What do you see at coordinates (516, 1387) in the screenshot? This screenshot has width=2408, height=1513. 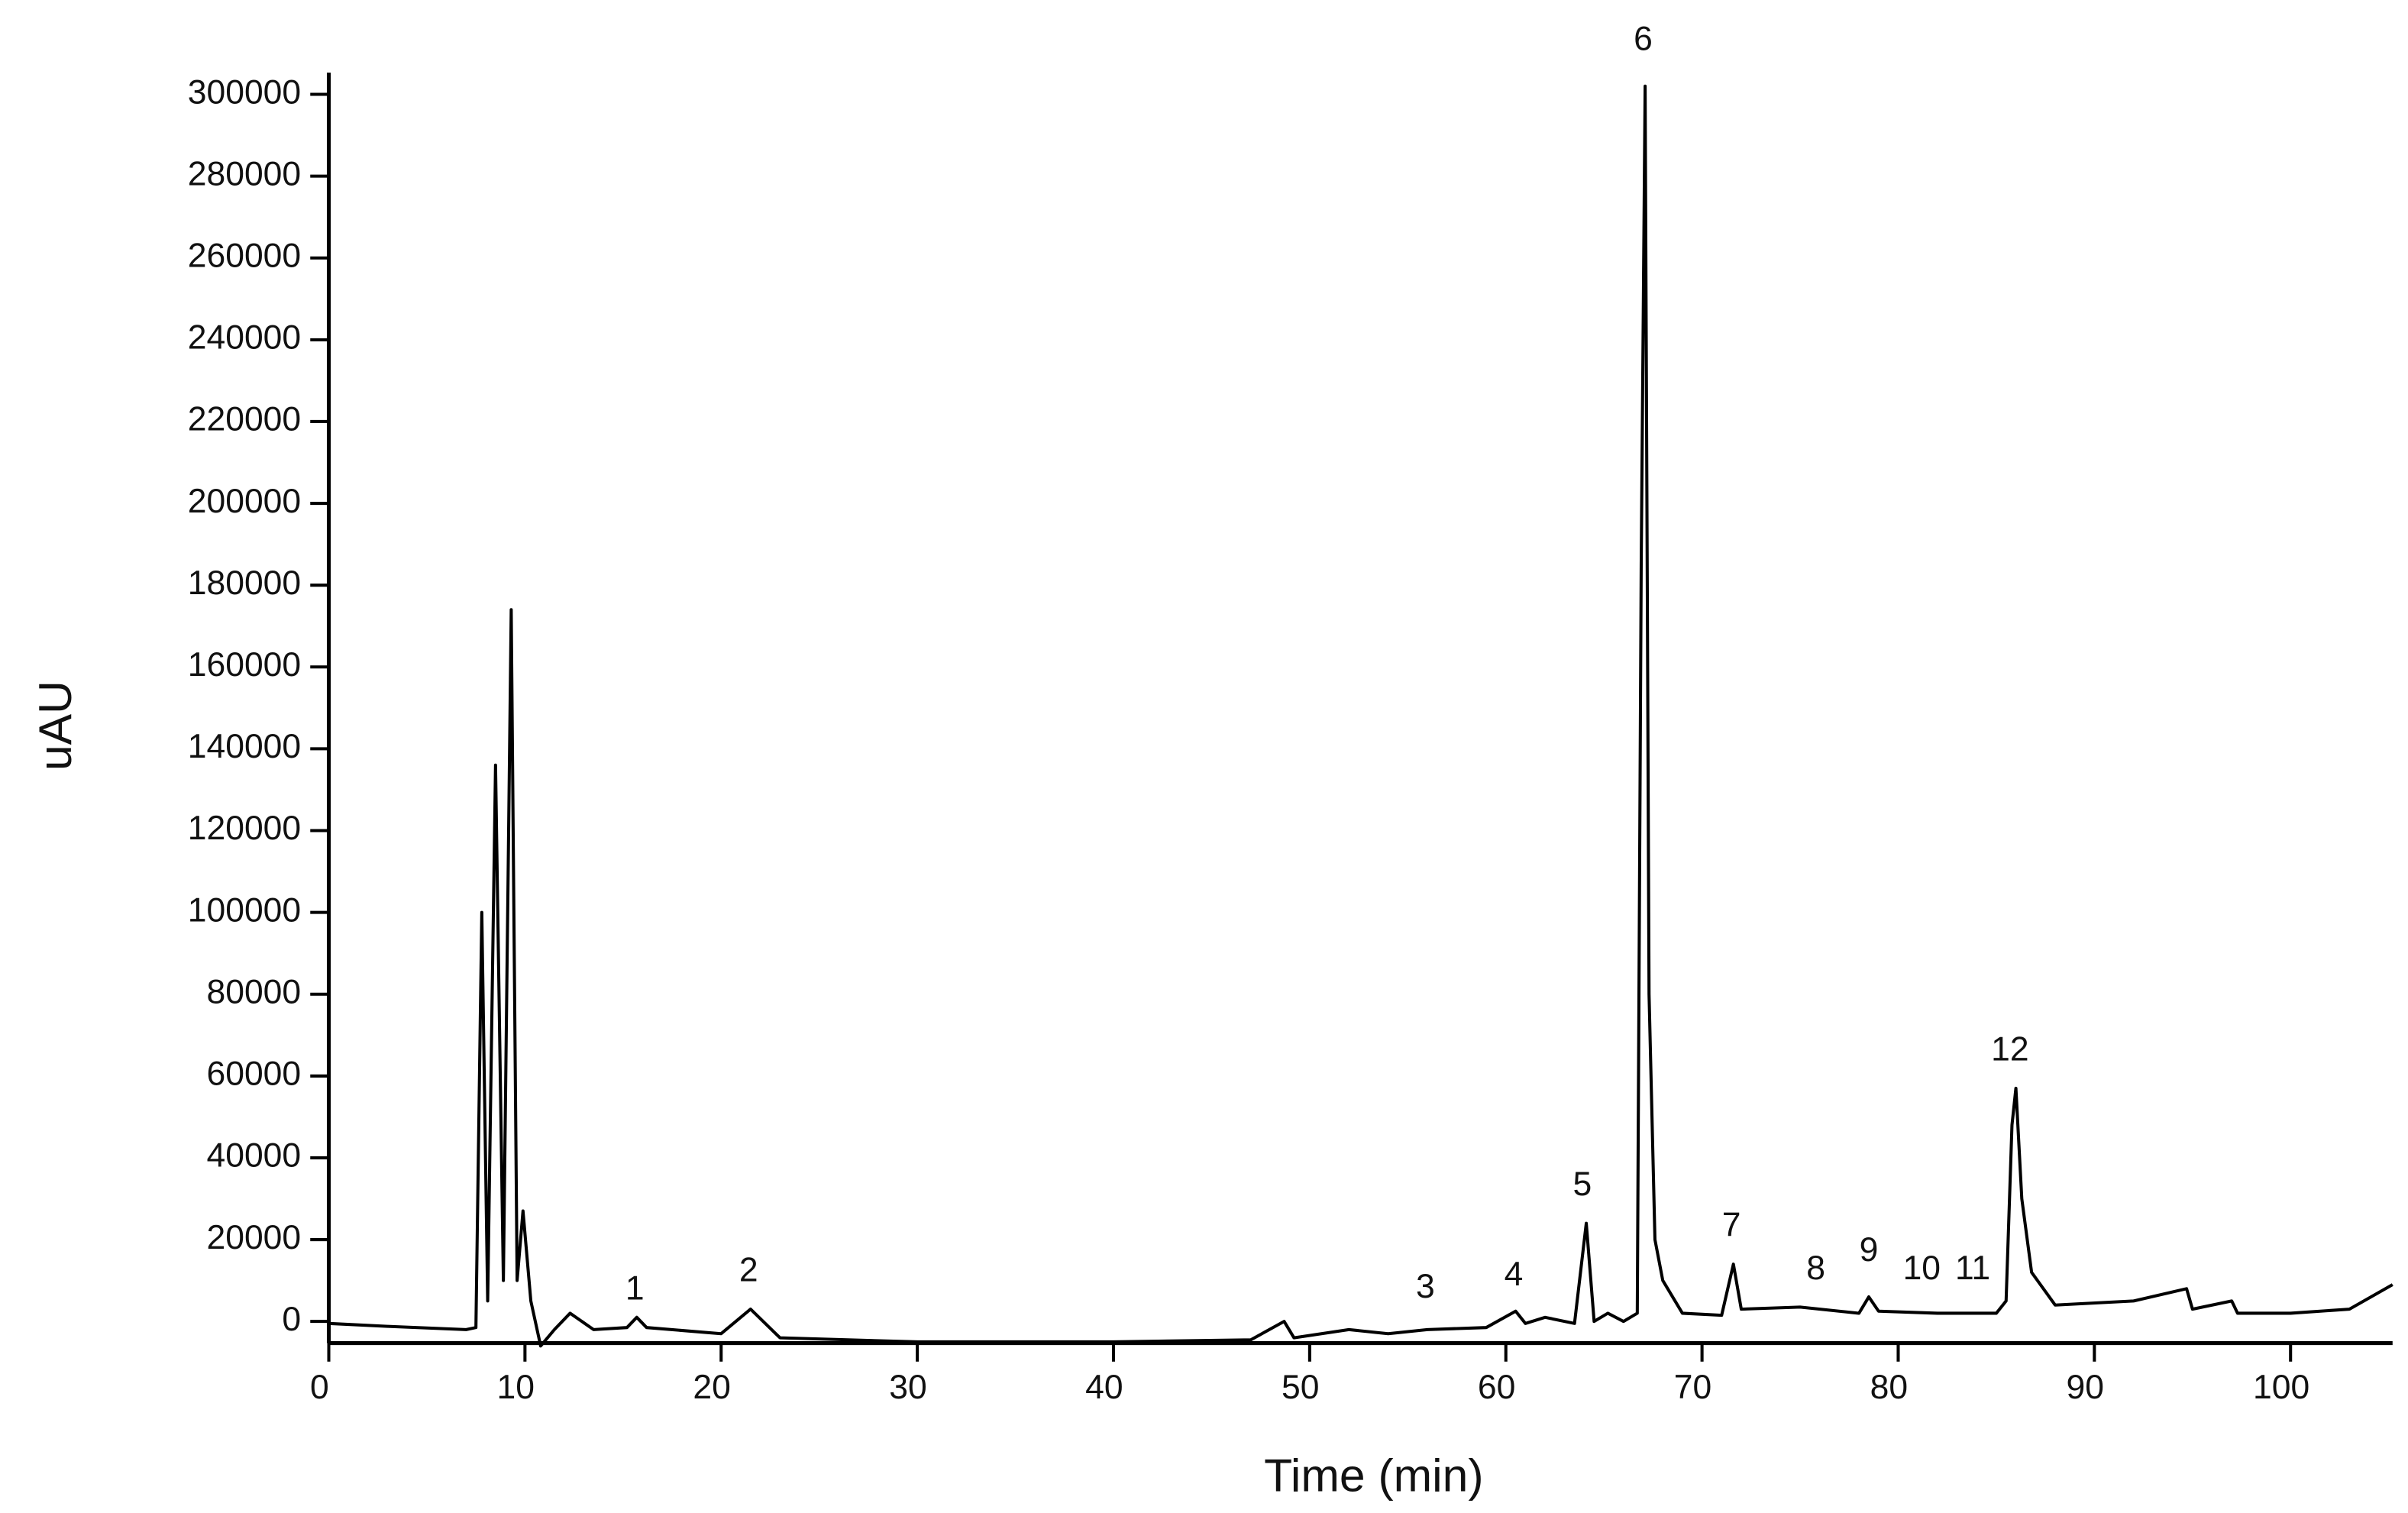 I see `x-tick-label: 10` at bounding box center [516, 1387].